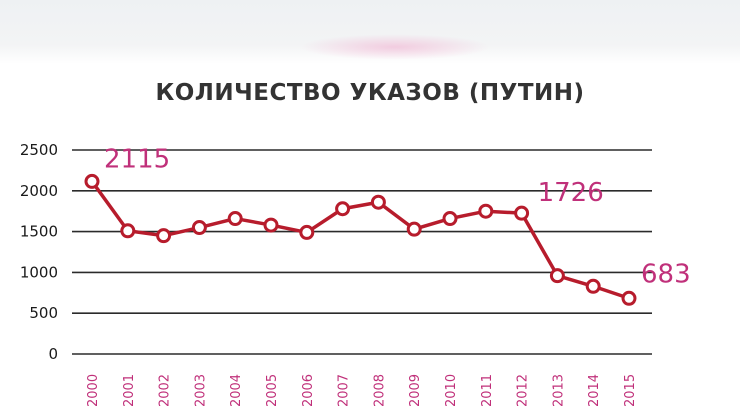 Image resolution: width=740 pixels, height=412 pixels. What do you see at coordinates (630, 390) in the screenshot?
I see `x-tick-label: 2015` at bounding box center [630, 390].